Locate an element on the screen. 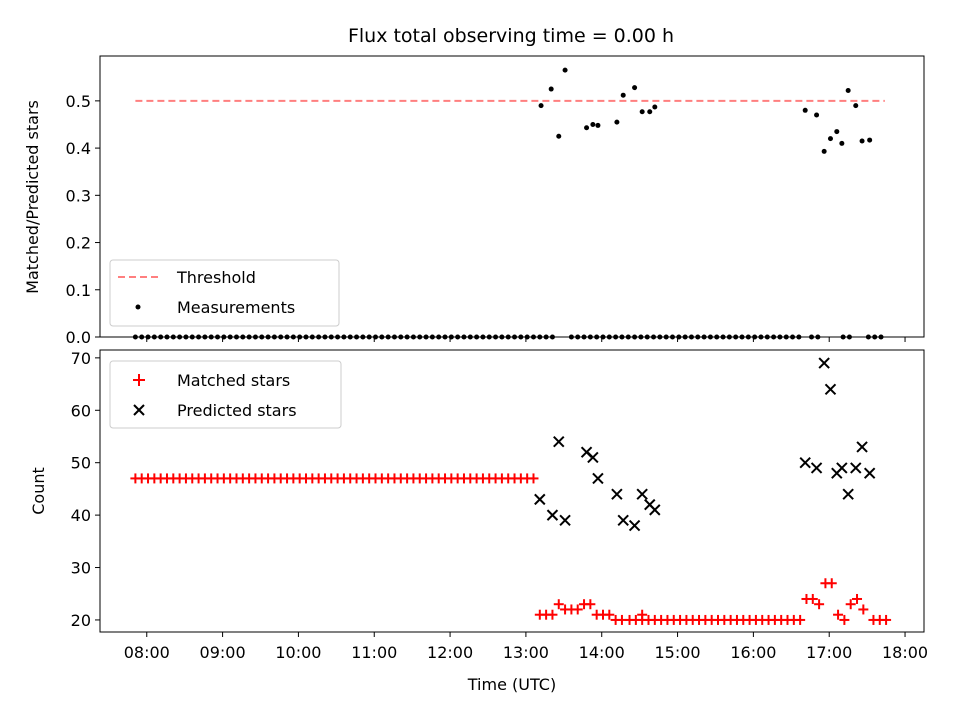 Image resolution: width=960 pixels, height=720 pixels. top-y-axis: 0.0 0.1 0.2 0.3 0.4 0.5 is located at coordinates (83, 219).